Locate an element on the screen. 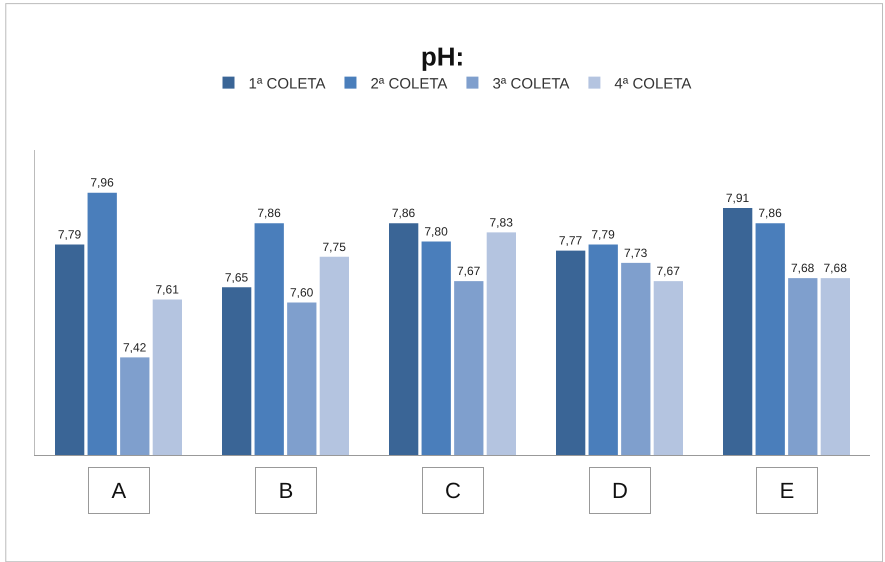 Image resolution: width=885 pixels, height=562 pixels. data-label: 7,65 is located at coordinates (236, 277).